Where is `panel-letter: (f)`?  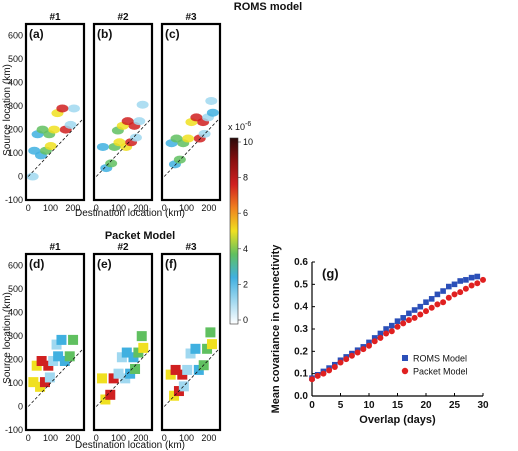
panel-letter: (f) is located at coordinates (171, 264).